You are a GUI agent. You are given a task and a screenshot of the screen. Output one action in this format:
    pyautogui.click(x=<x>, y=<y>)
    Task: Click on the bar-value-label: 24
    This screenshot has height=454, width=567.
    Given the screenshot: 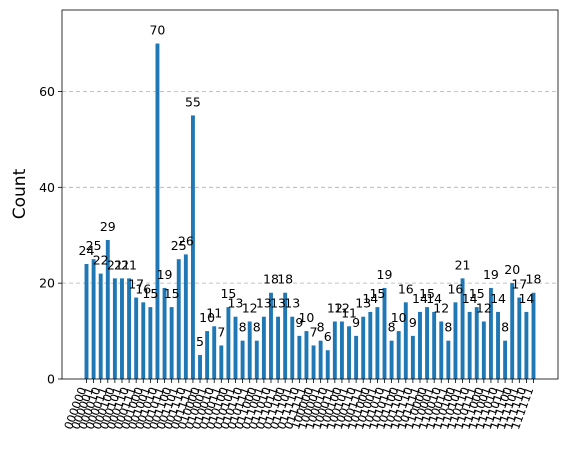 What is the action you would take?
    pyautogui.click(x=87, y=250)
    